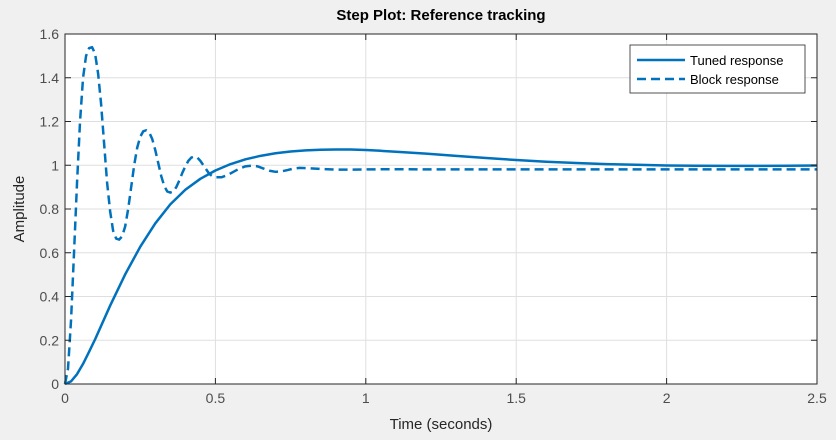  Describe the element at coordinates (366, 398) in the screenshot. I see `x-tick-label: 1` at that location.